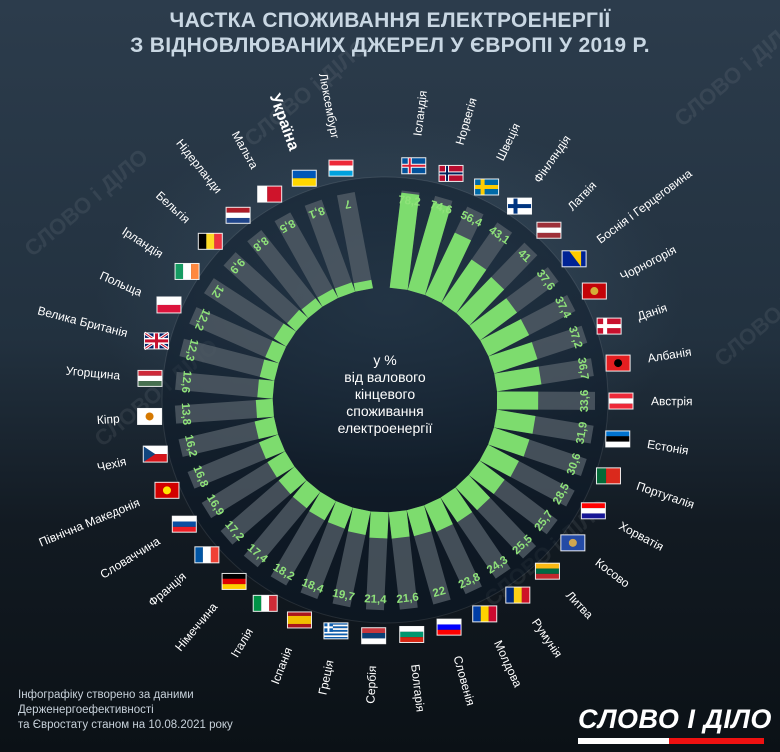 The image size is (780, 752). I want to click on bar-чехія, so click(266, 427).